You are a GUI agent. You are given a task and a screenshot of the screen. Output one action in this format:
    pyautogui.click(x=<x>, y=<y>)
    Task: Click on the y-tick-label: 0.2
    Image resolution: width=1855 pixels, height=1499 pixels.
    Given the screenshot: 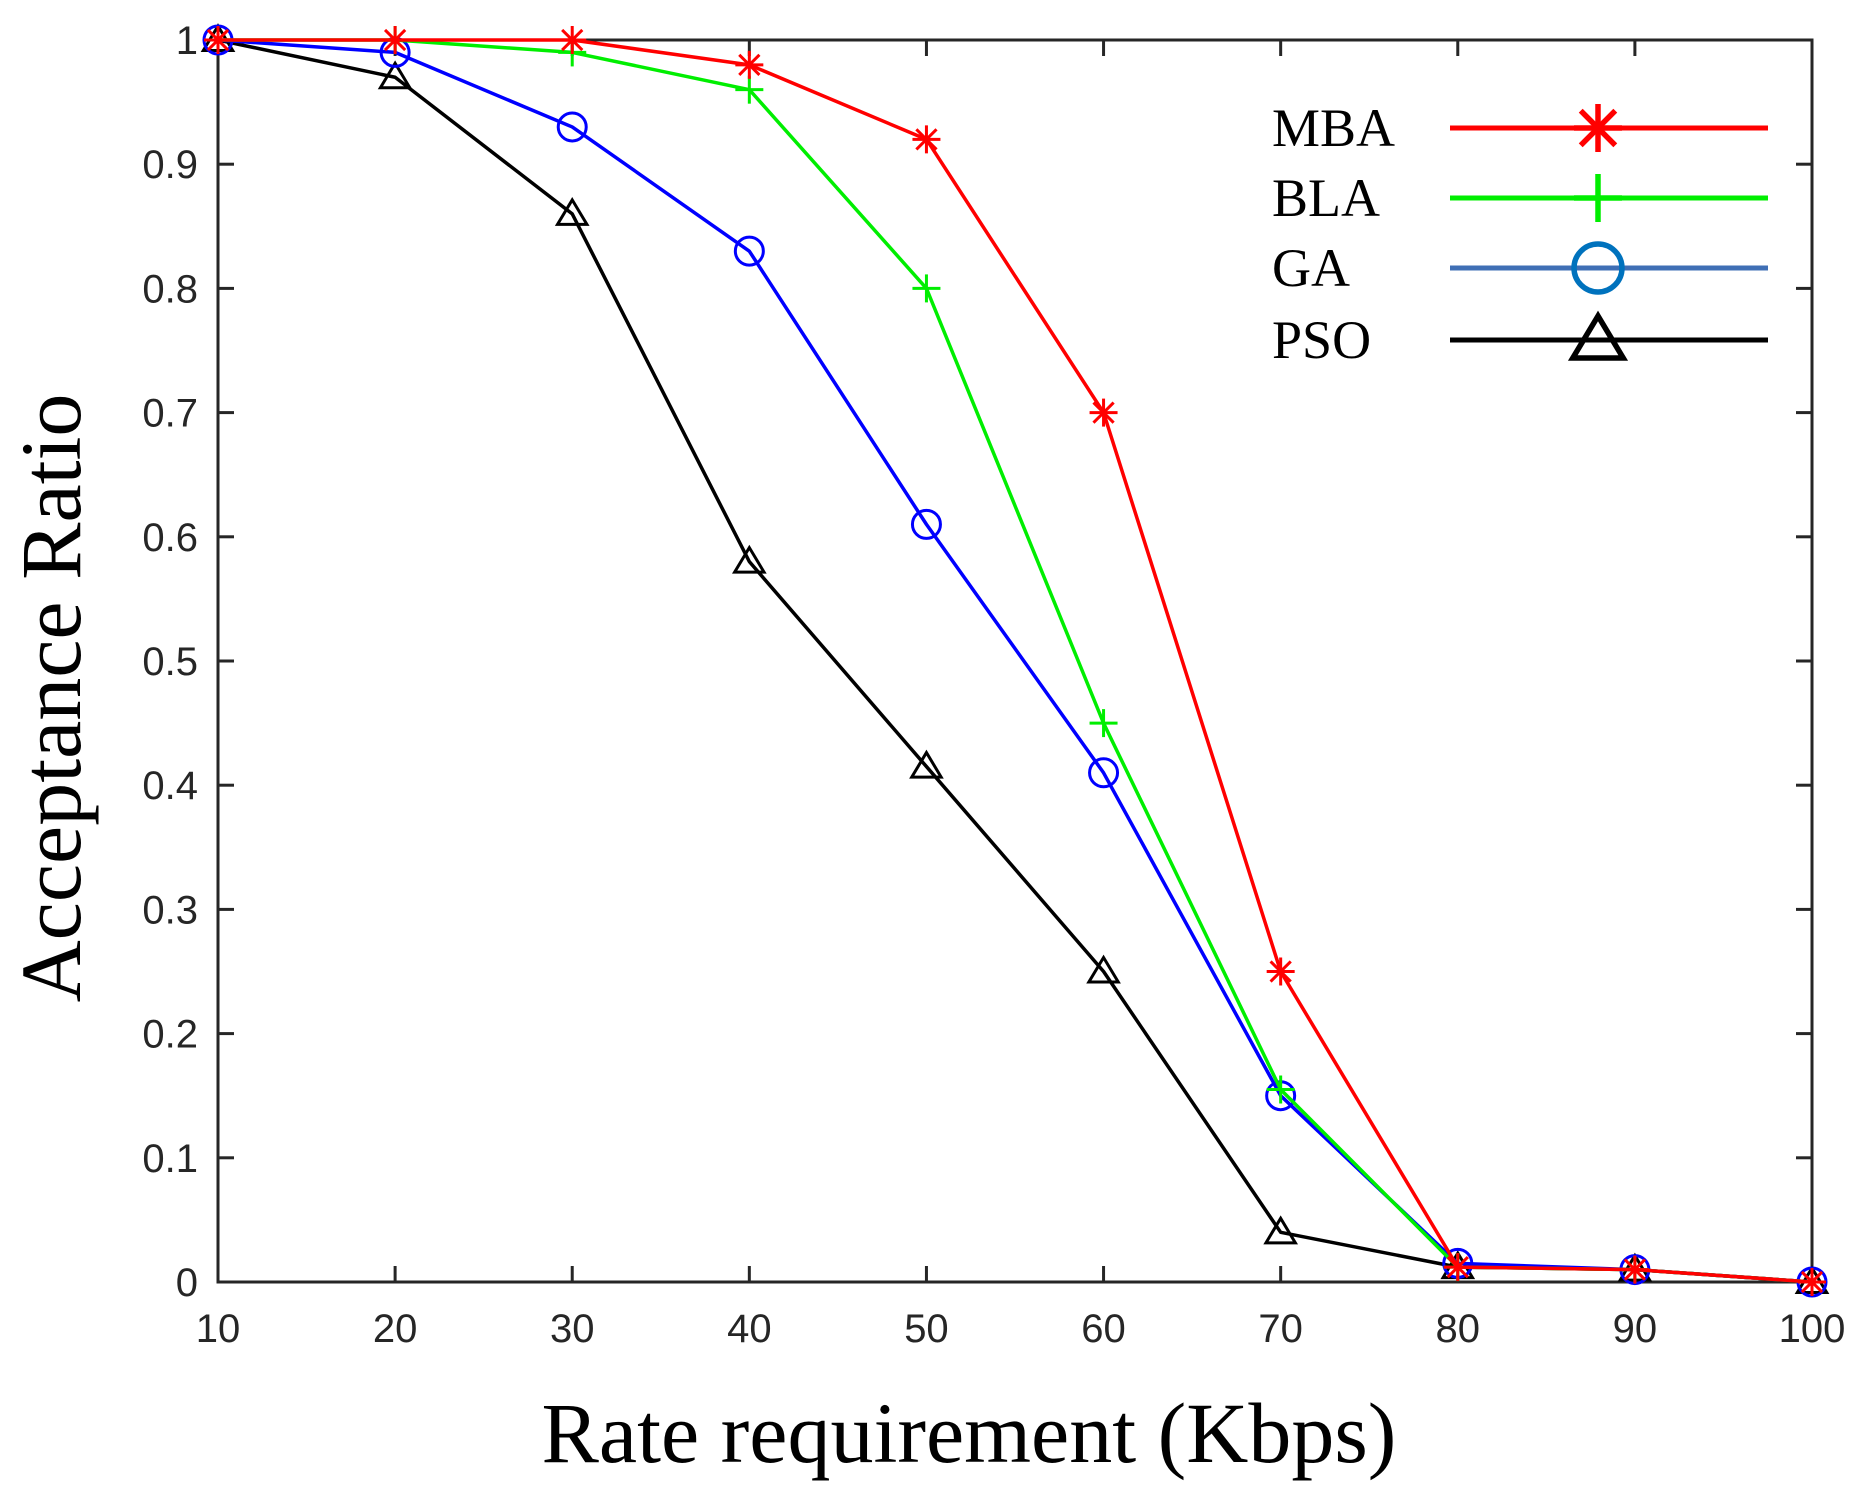 What is the action you would take?
    pyautogui.click(x=170, y=1035)
    